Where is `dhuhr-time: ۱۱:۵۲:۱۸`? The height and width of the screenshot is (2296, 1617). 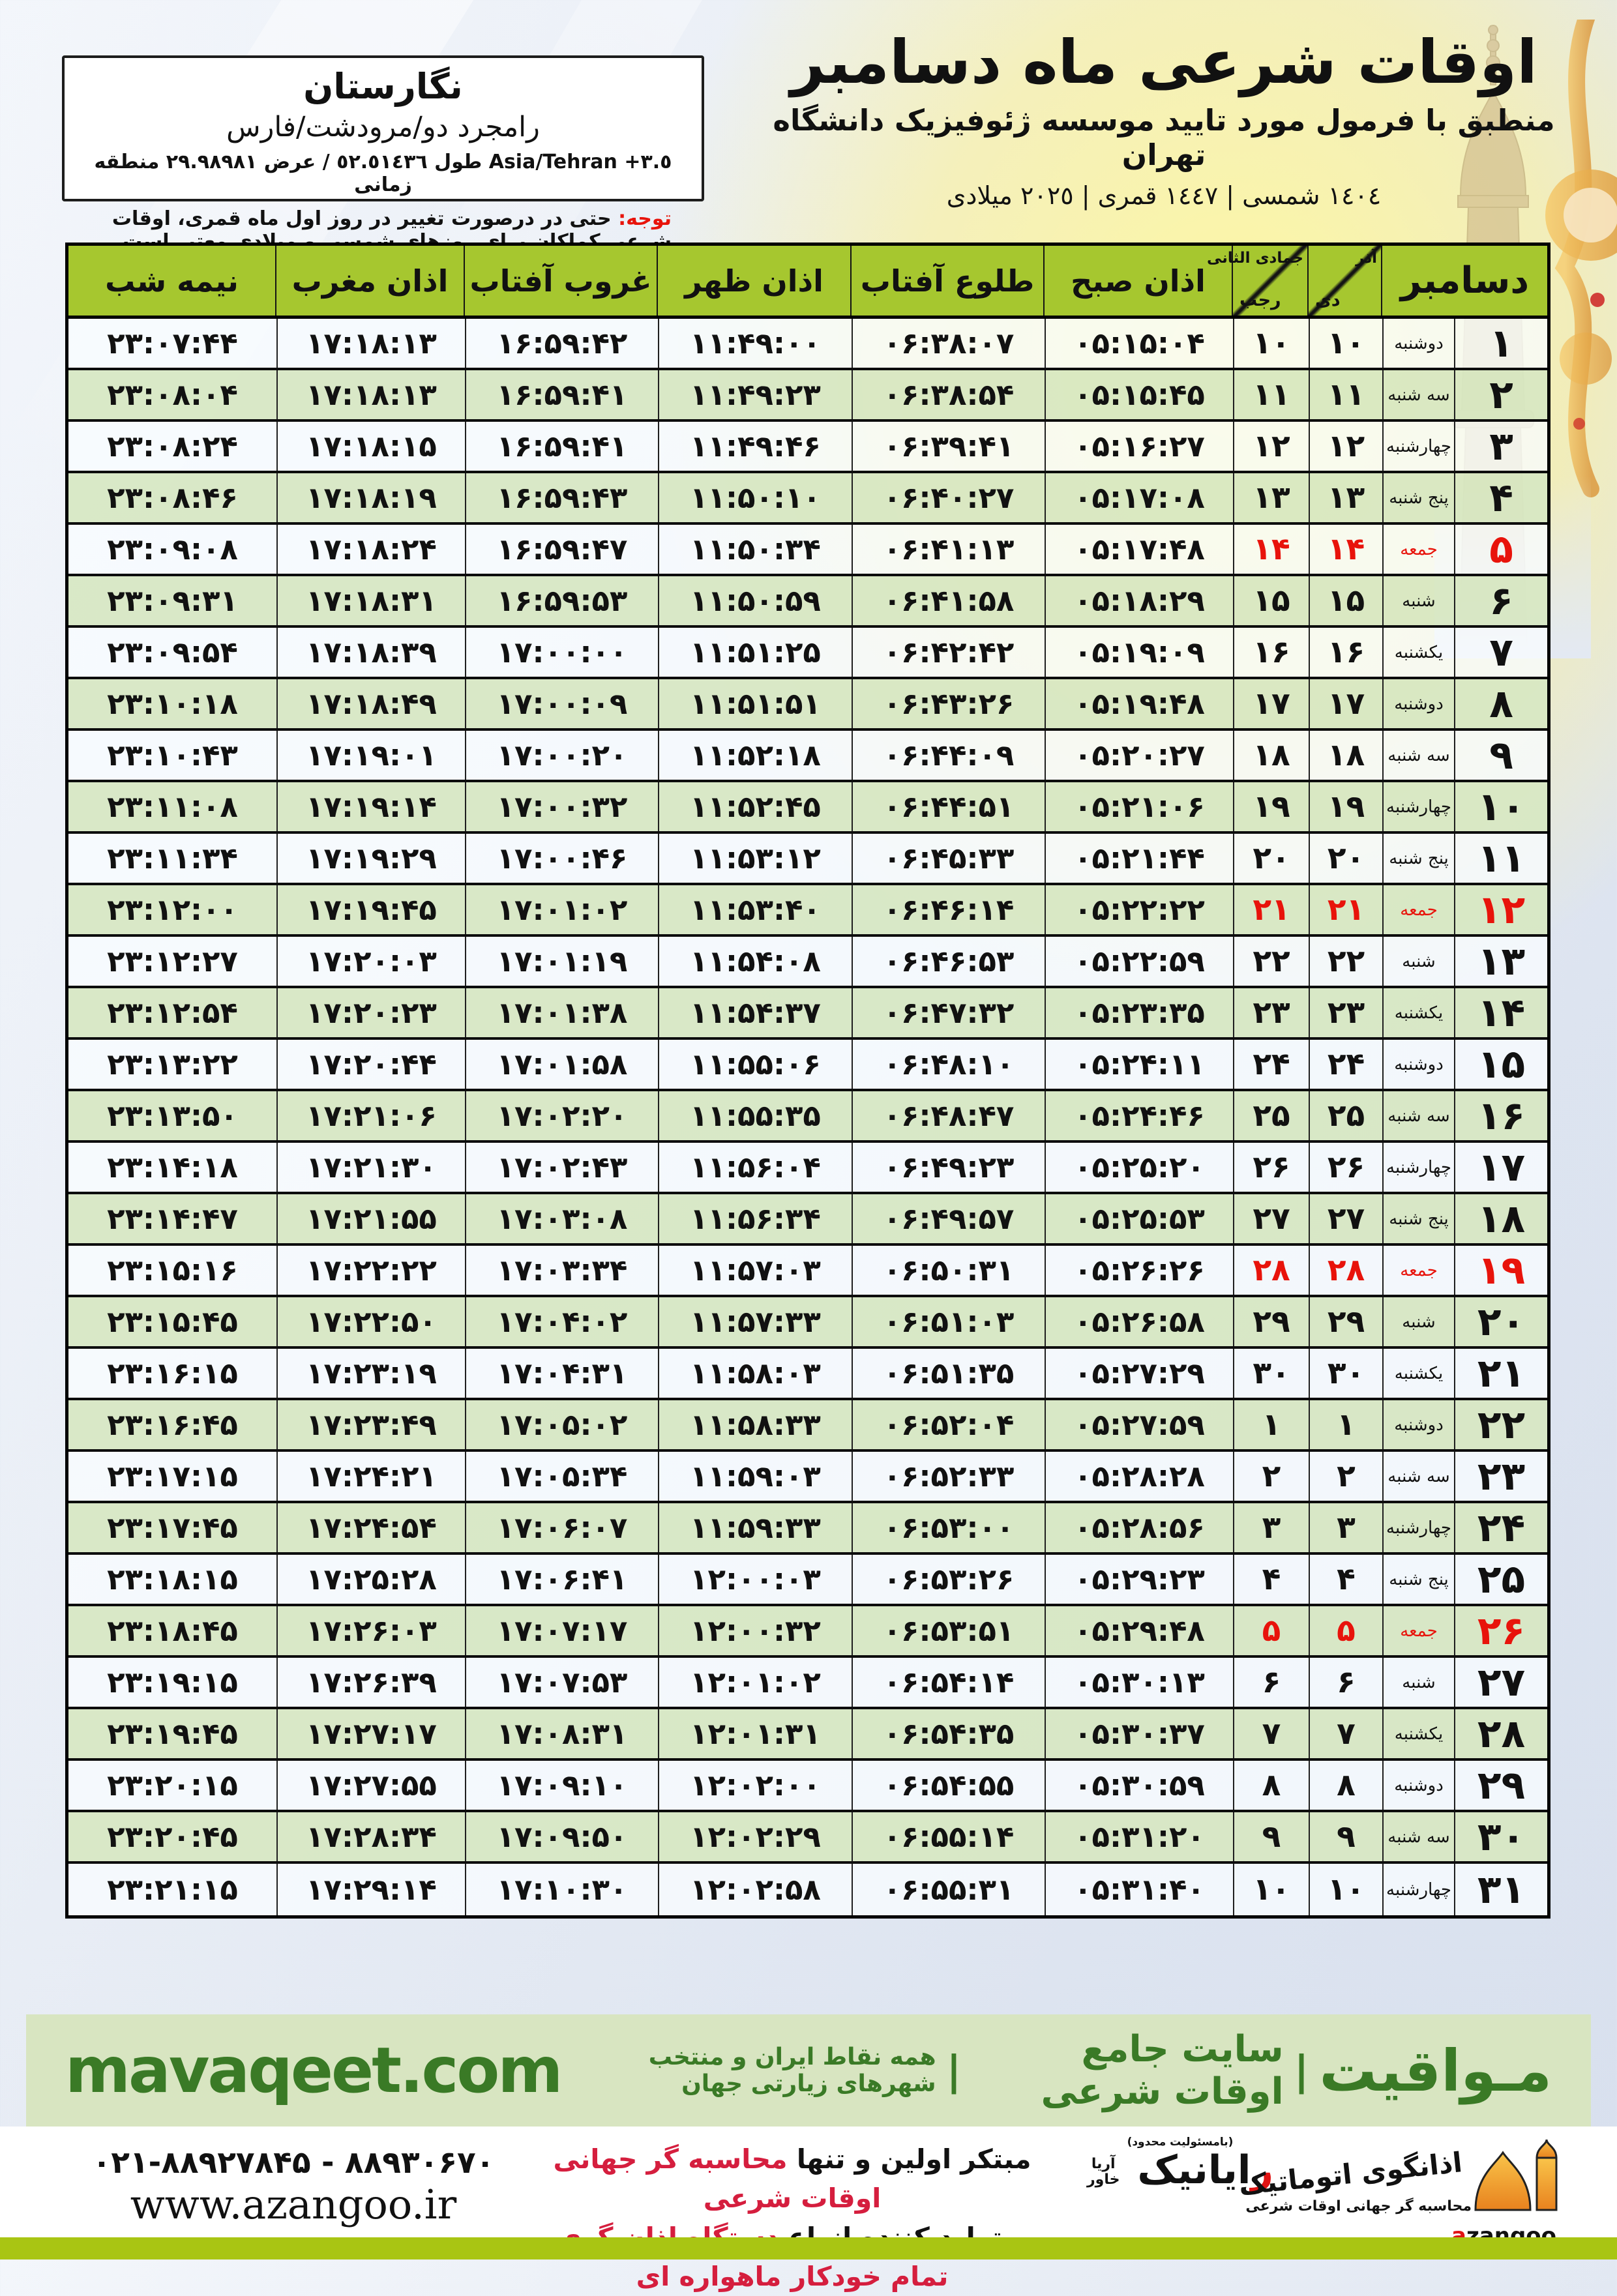
dhuhr-time: ۱۱:۵۲:۱۸ is located at coordinates (755, 755).